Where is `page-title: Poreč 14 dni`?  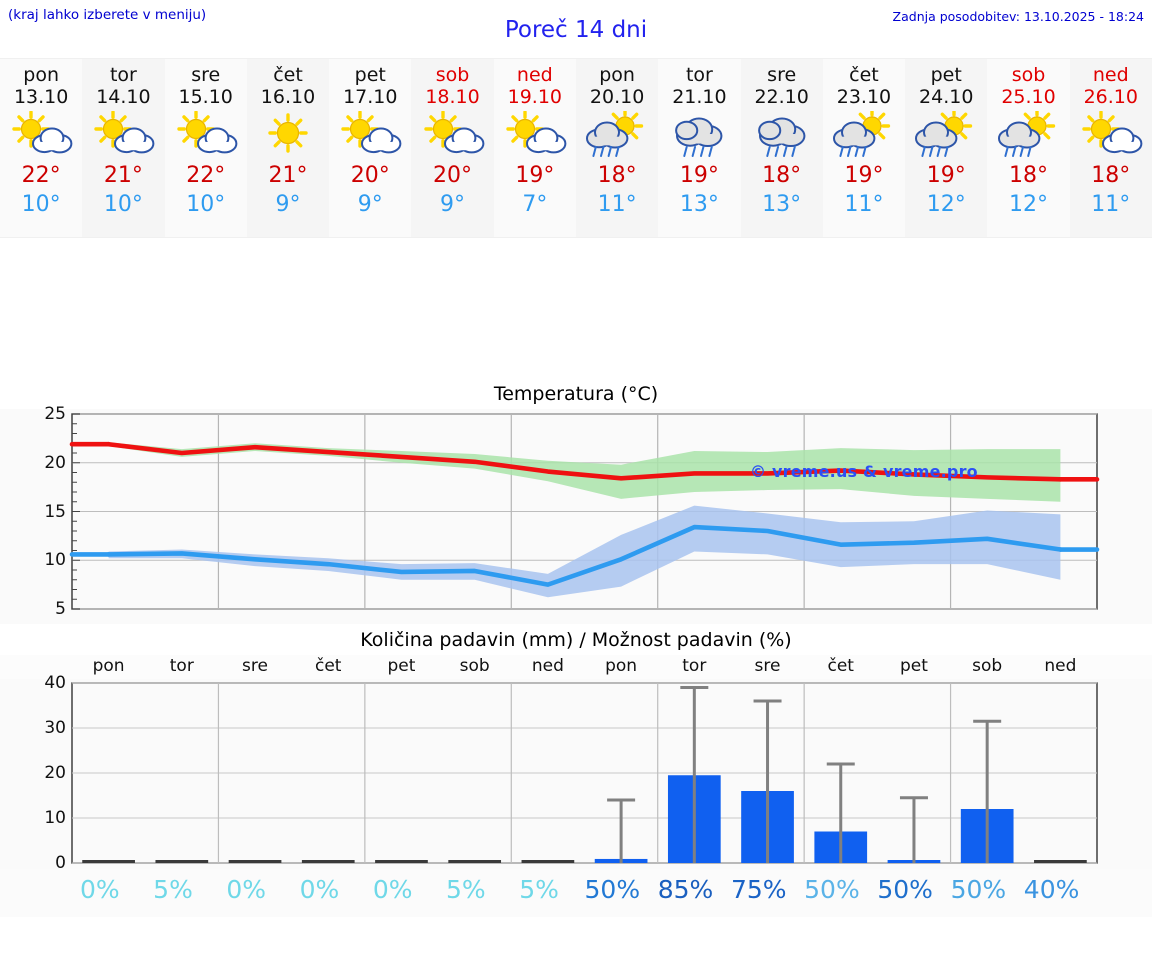 page-title: Poreč 14 dni is located at coordinates (576, 30).